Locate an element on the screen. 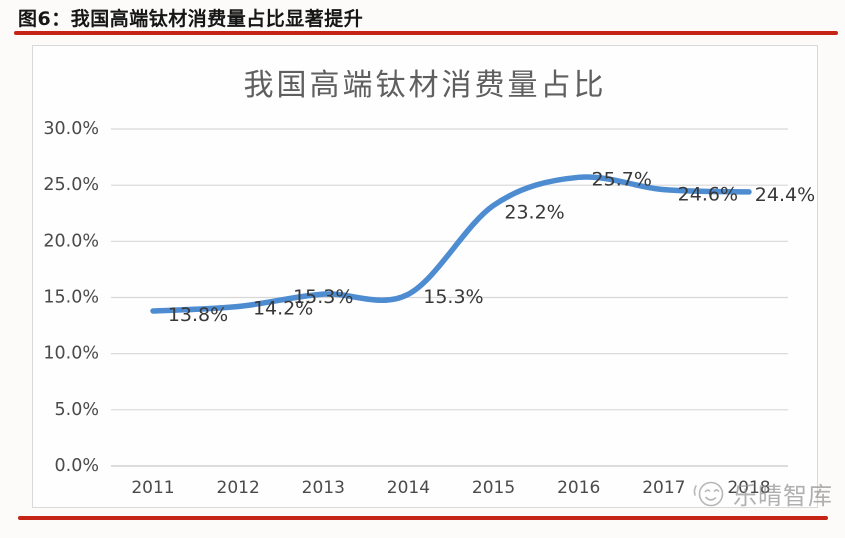  chart-title: 我国高端钛材消费量占比 is located at coordinates (425, 85).